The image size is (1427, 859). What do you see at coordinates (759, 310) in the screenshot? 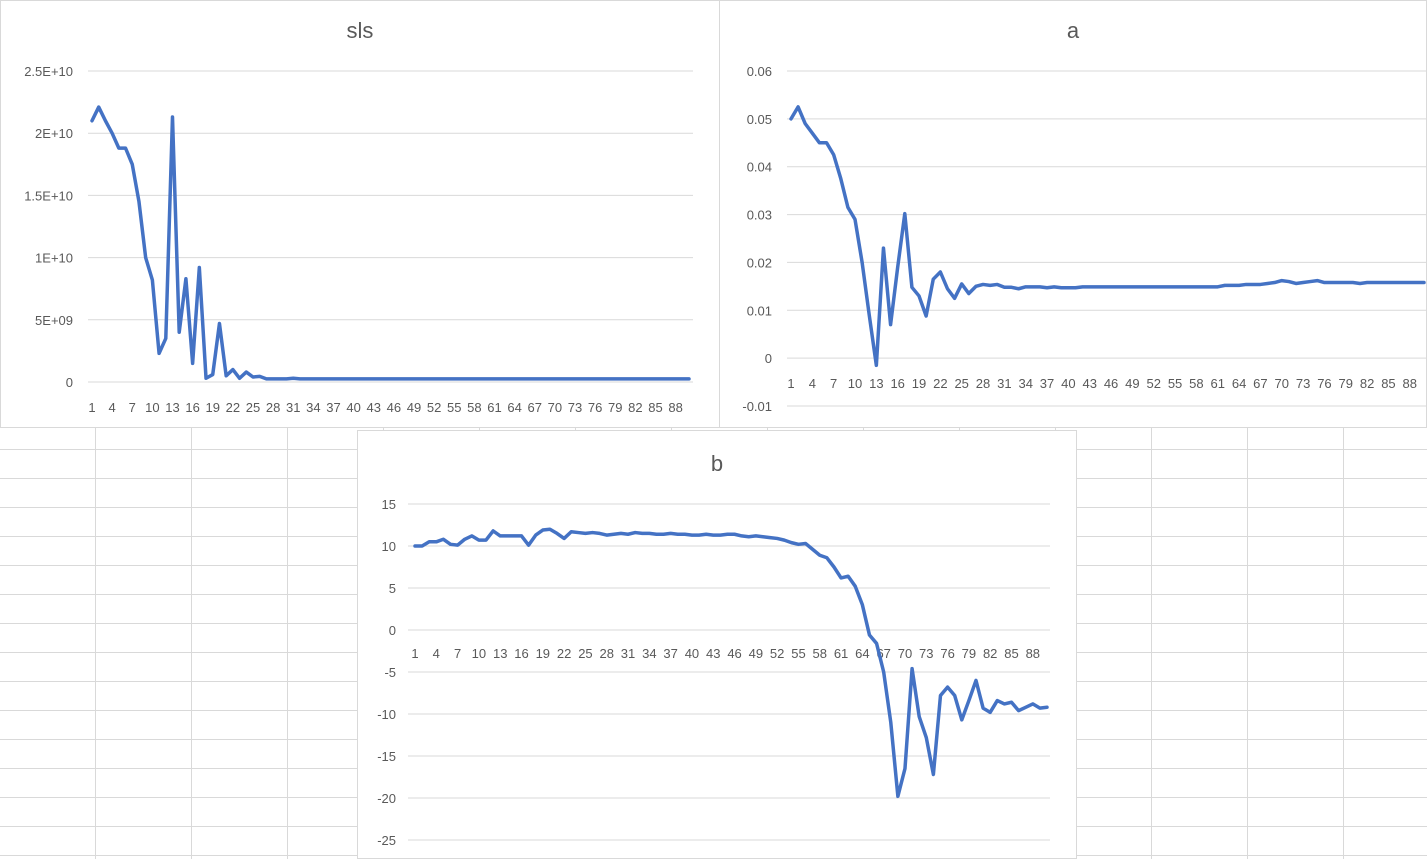
I see `y-tick-label: 0.01` at bounding box center [759, 310].